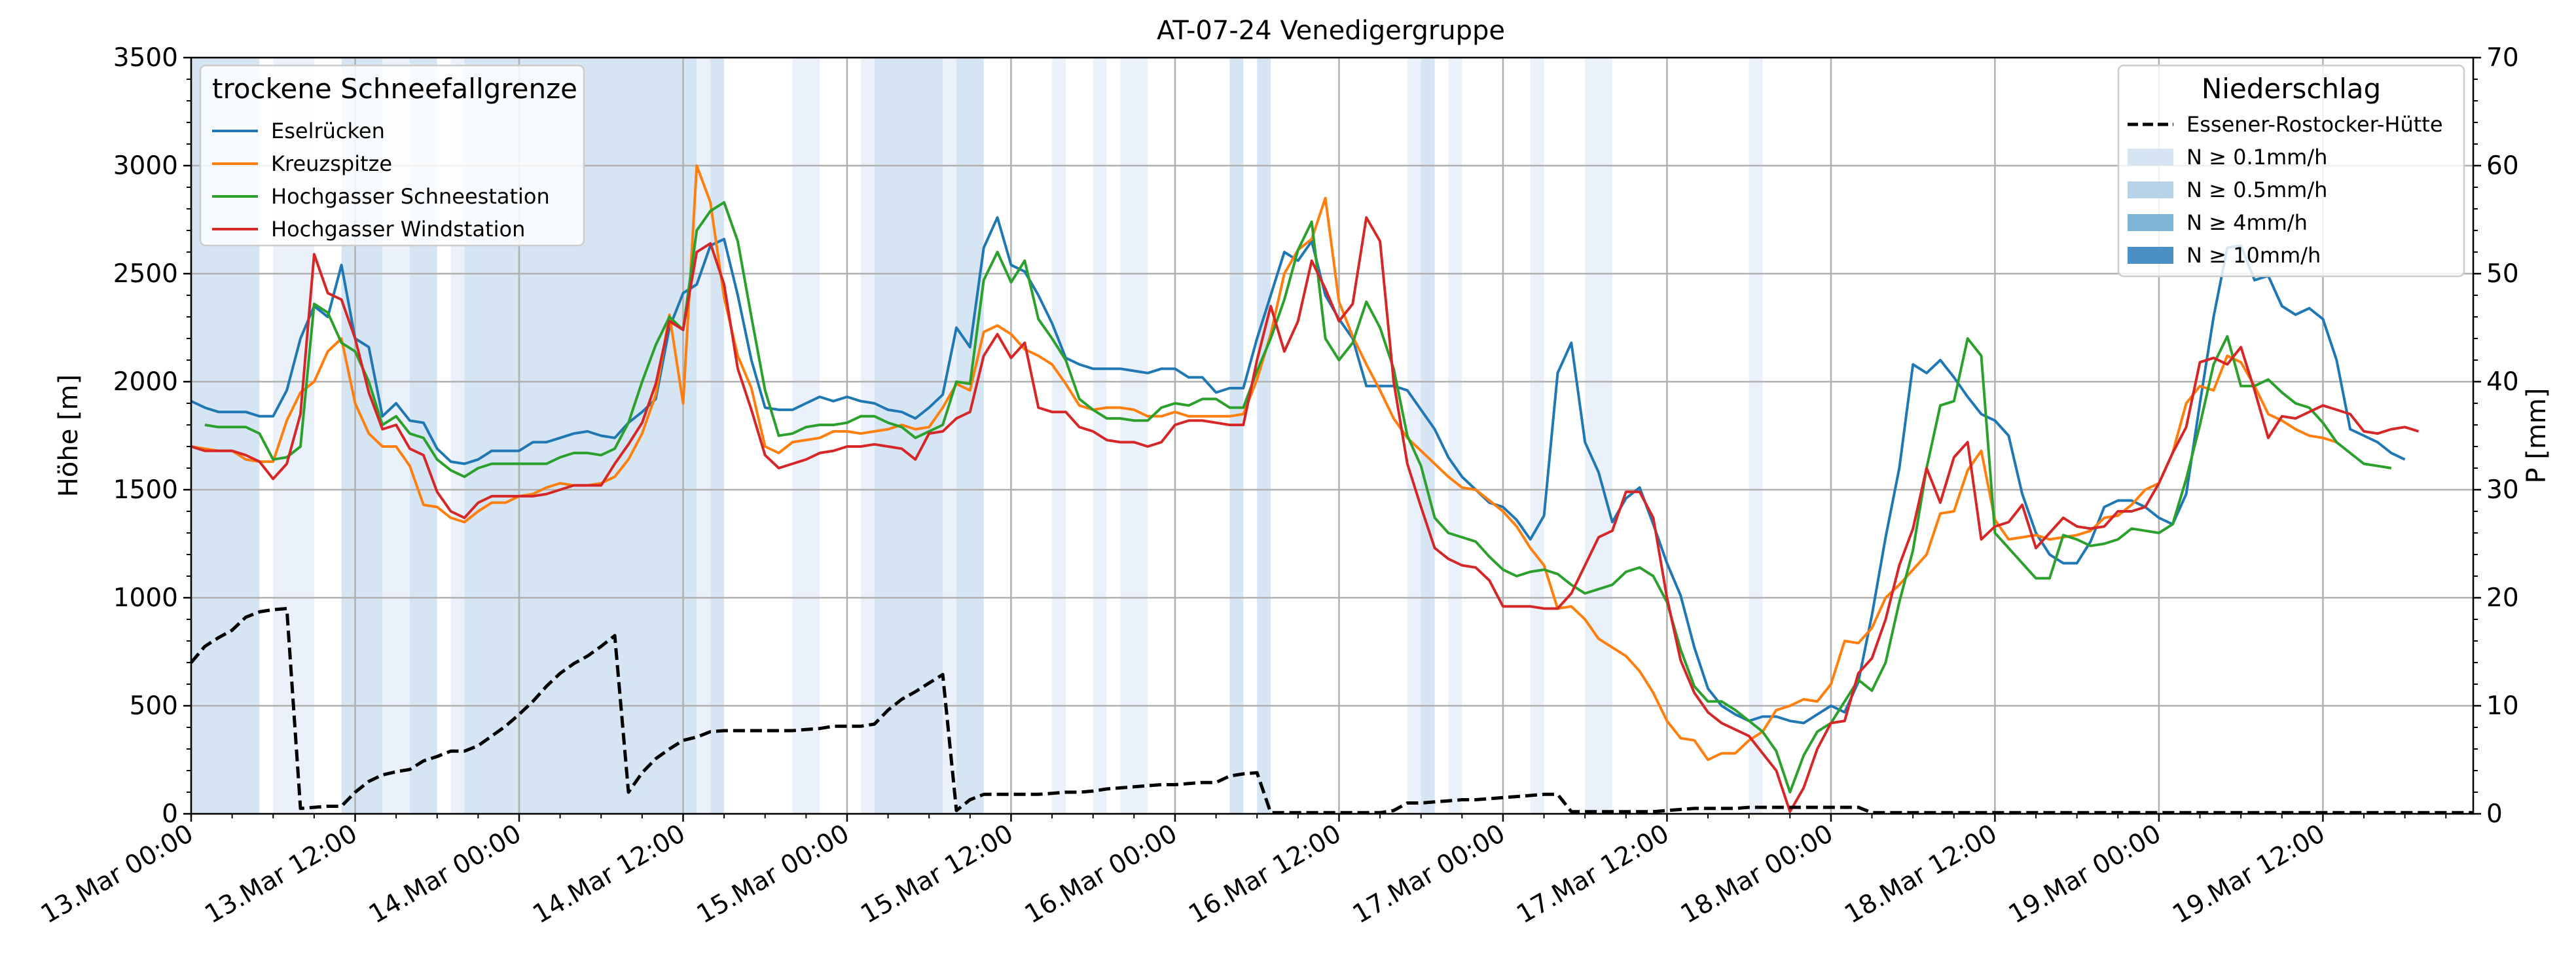 Image resolution: width=2576 pixels, height=967 pixels. What do you see at coordinates (2256, 190) in the screenshot?
I see `legend-right-label-n-0-5mm-h: N ≥ 0.5mm/h` at bounding box center [2256, 190].